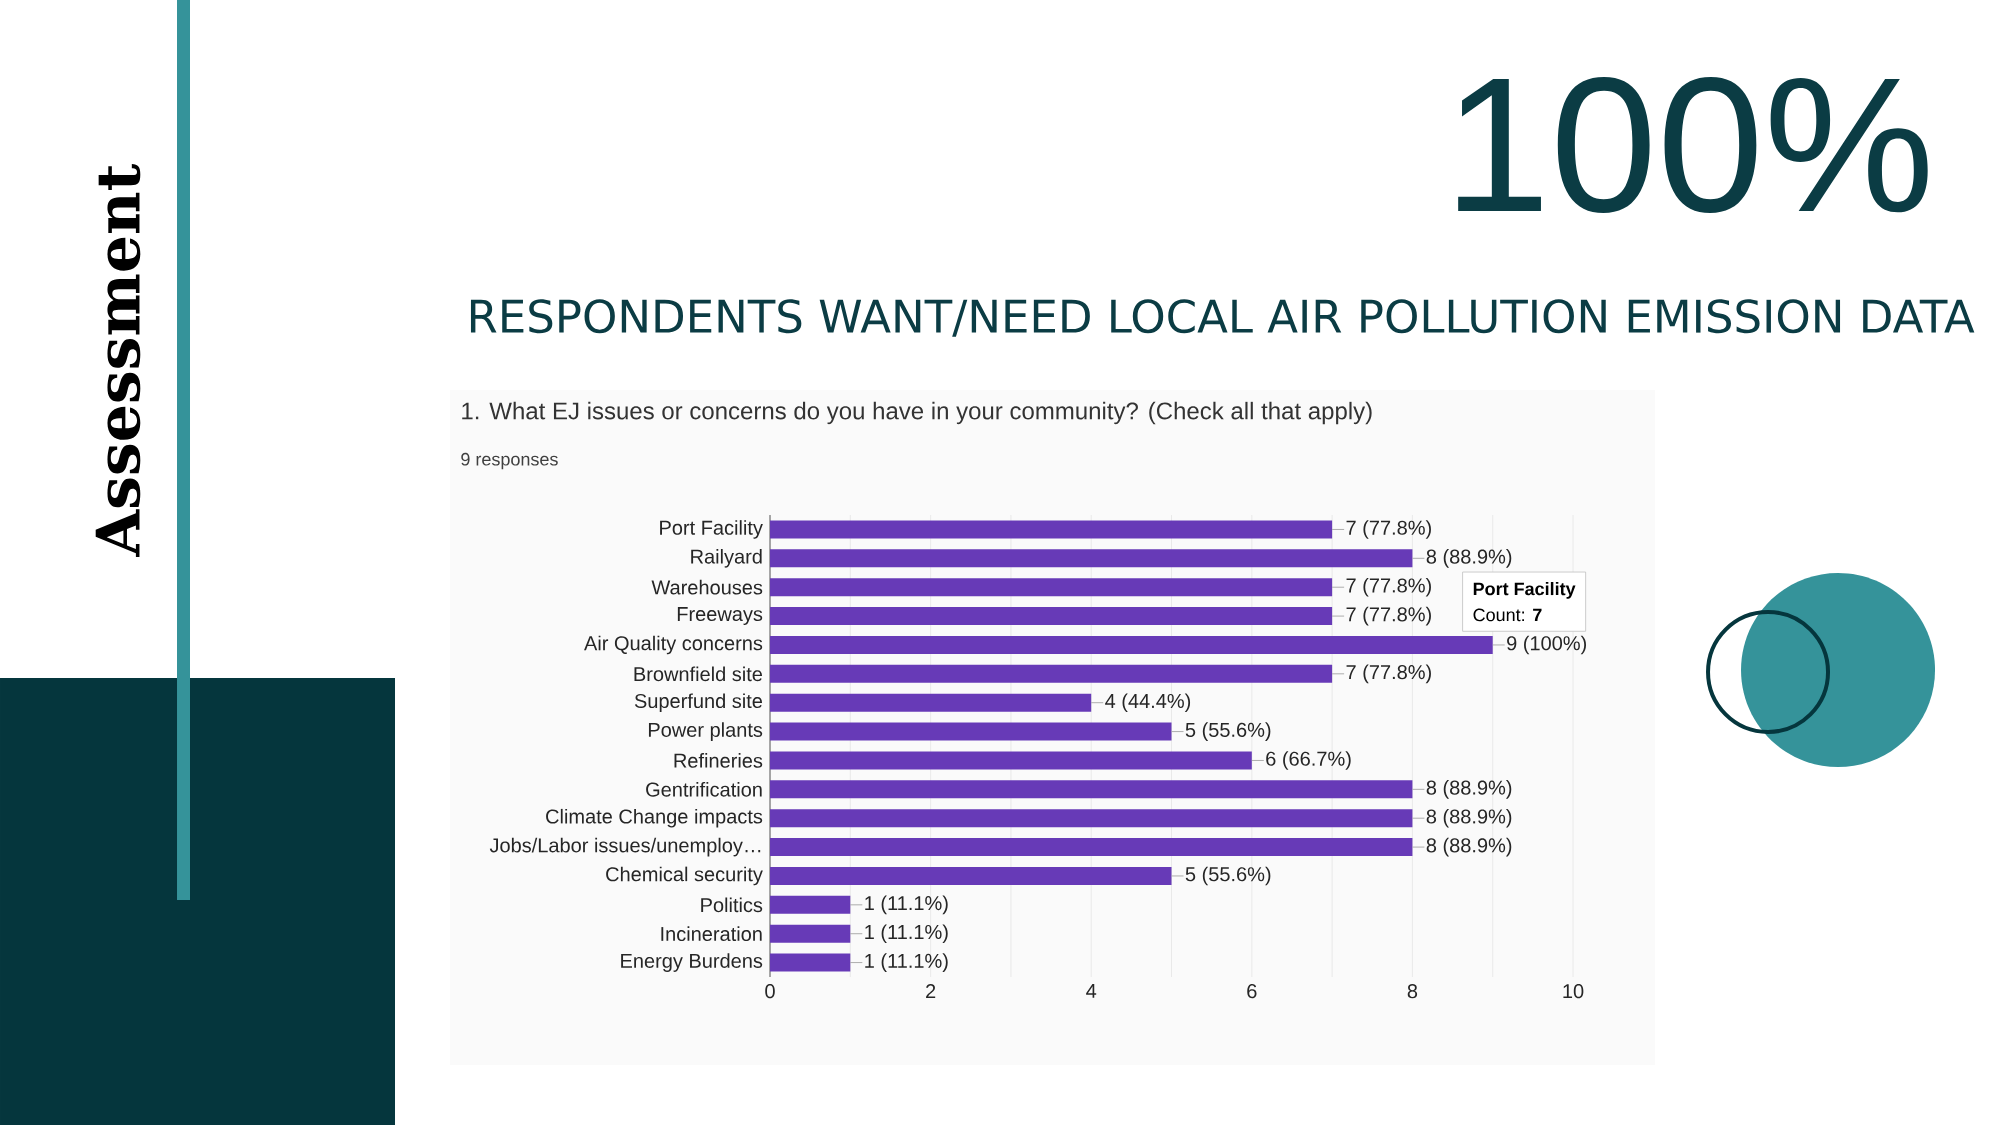 The width and height of the screenshot is (2000, 1125). Describe the element at coordinates (1252, 991) in the screenshot. I see `x-tick-label: 6` at that location.